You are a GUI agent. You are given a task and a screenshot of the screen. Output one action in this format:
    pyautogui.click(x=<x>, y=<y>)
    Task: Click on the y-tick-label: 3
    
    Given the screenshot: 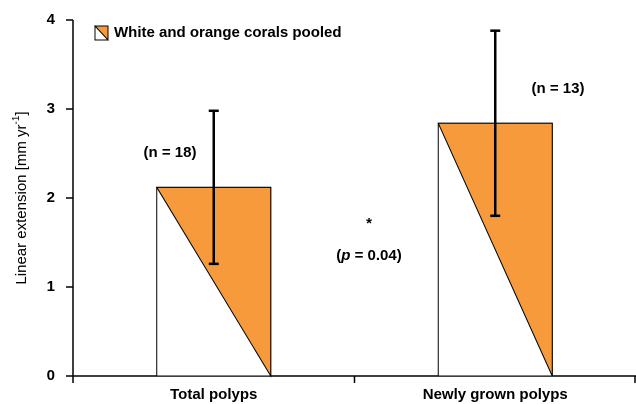 What is the action you would take?
    pyautogui.click(x=51, y=108)
    